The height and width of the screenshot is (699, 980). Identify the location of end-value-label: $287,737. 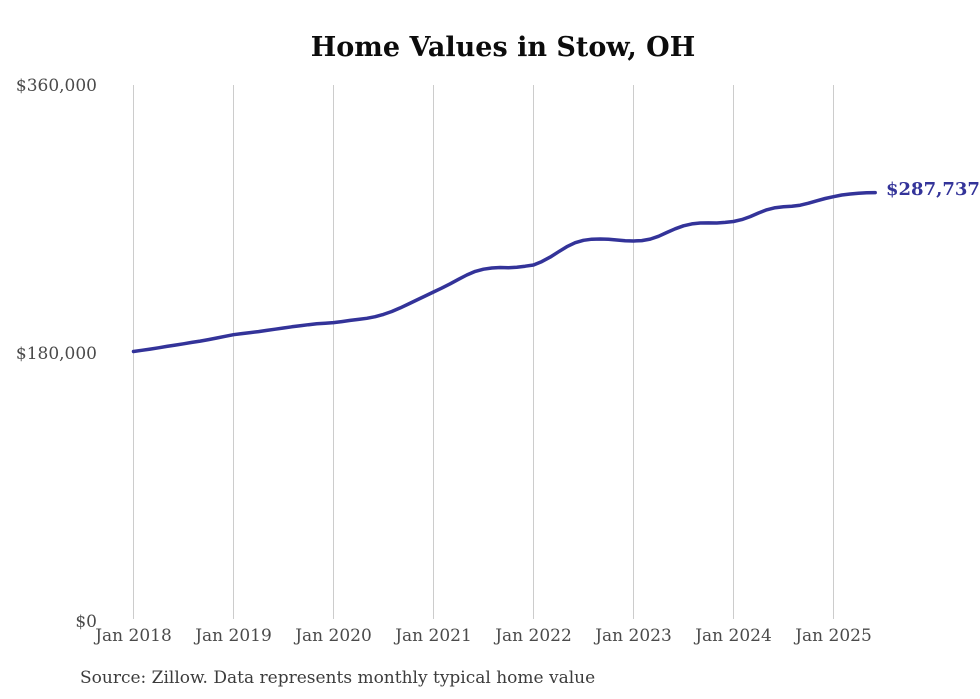
(933, 189).